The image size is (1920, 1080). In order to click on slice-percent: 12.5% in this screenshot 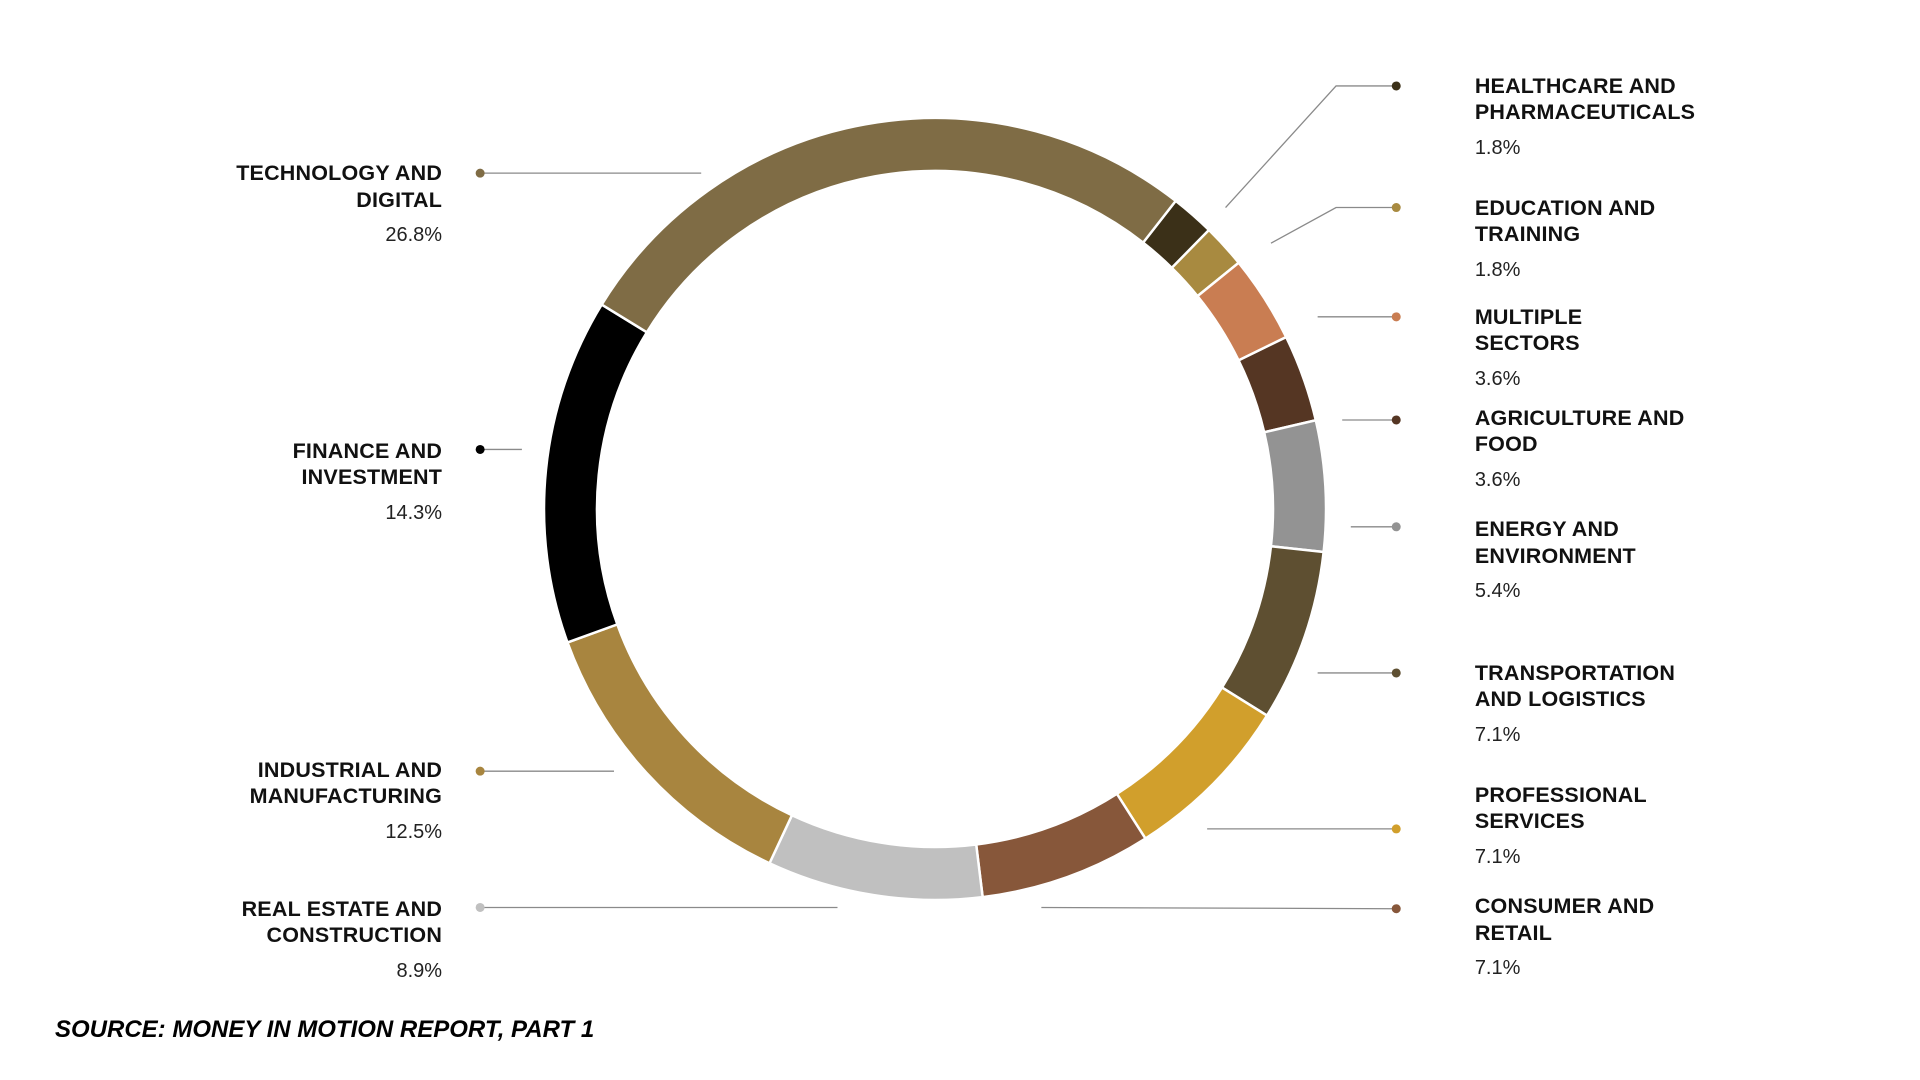, I will do `click(414, 831)`.